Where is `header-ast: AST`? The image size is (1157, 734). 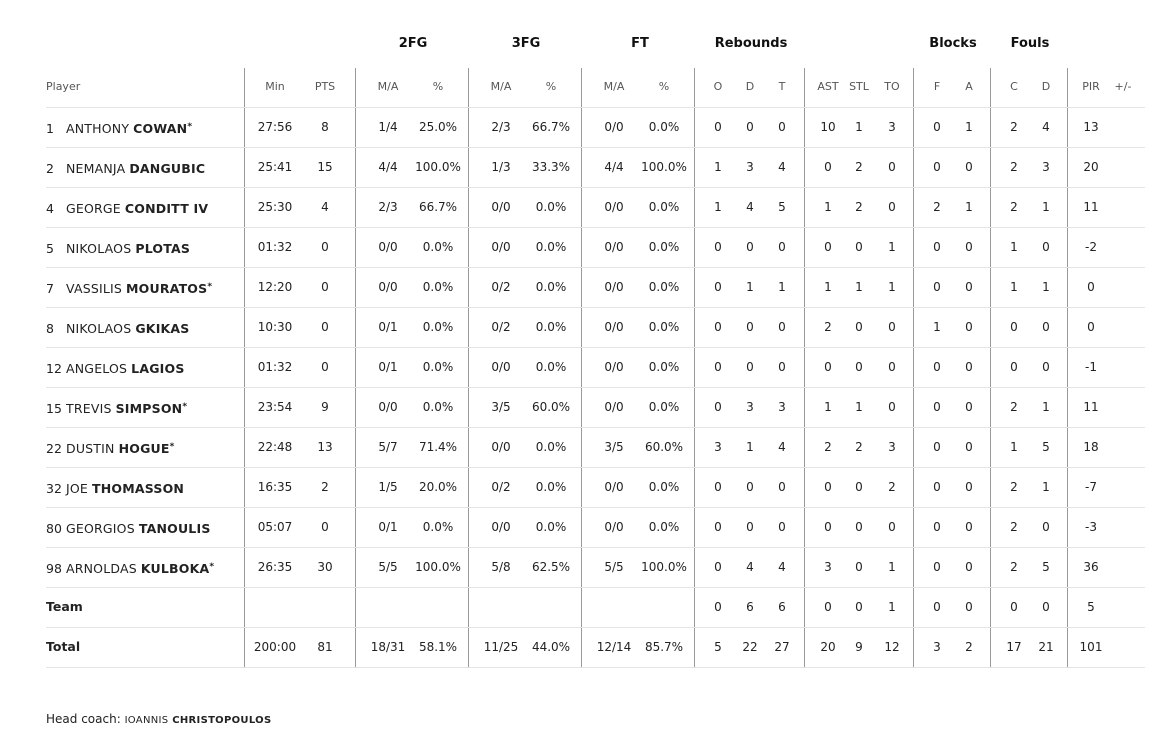 header-ast: AST is located at coordinates (828, 86).